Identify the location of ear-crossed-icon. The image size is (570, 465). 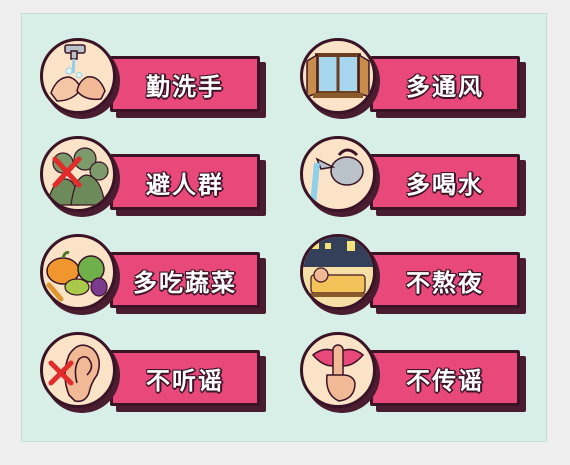
(78, 370).